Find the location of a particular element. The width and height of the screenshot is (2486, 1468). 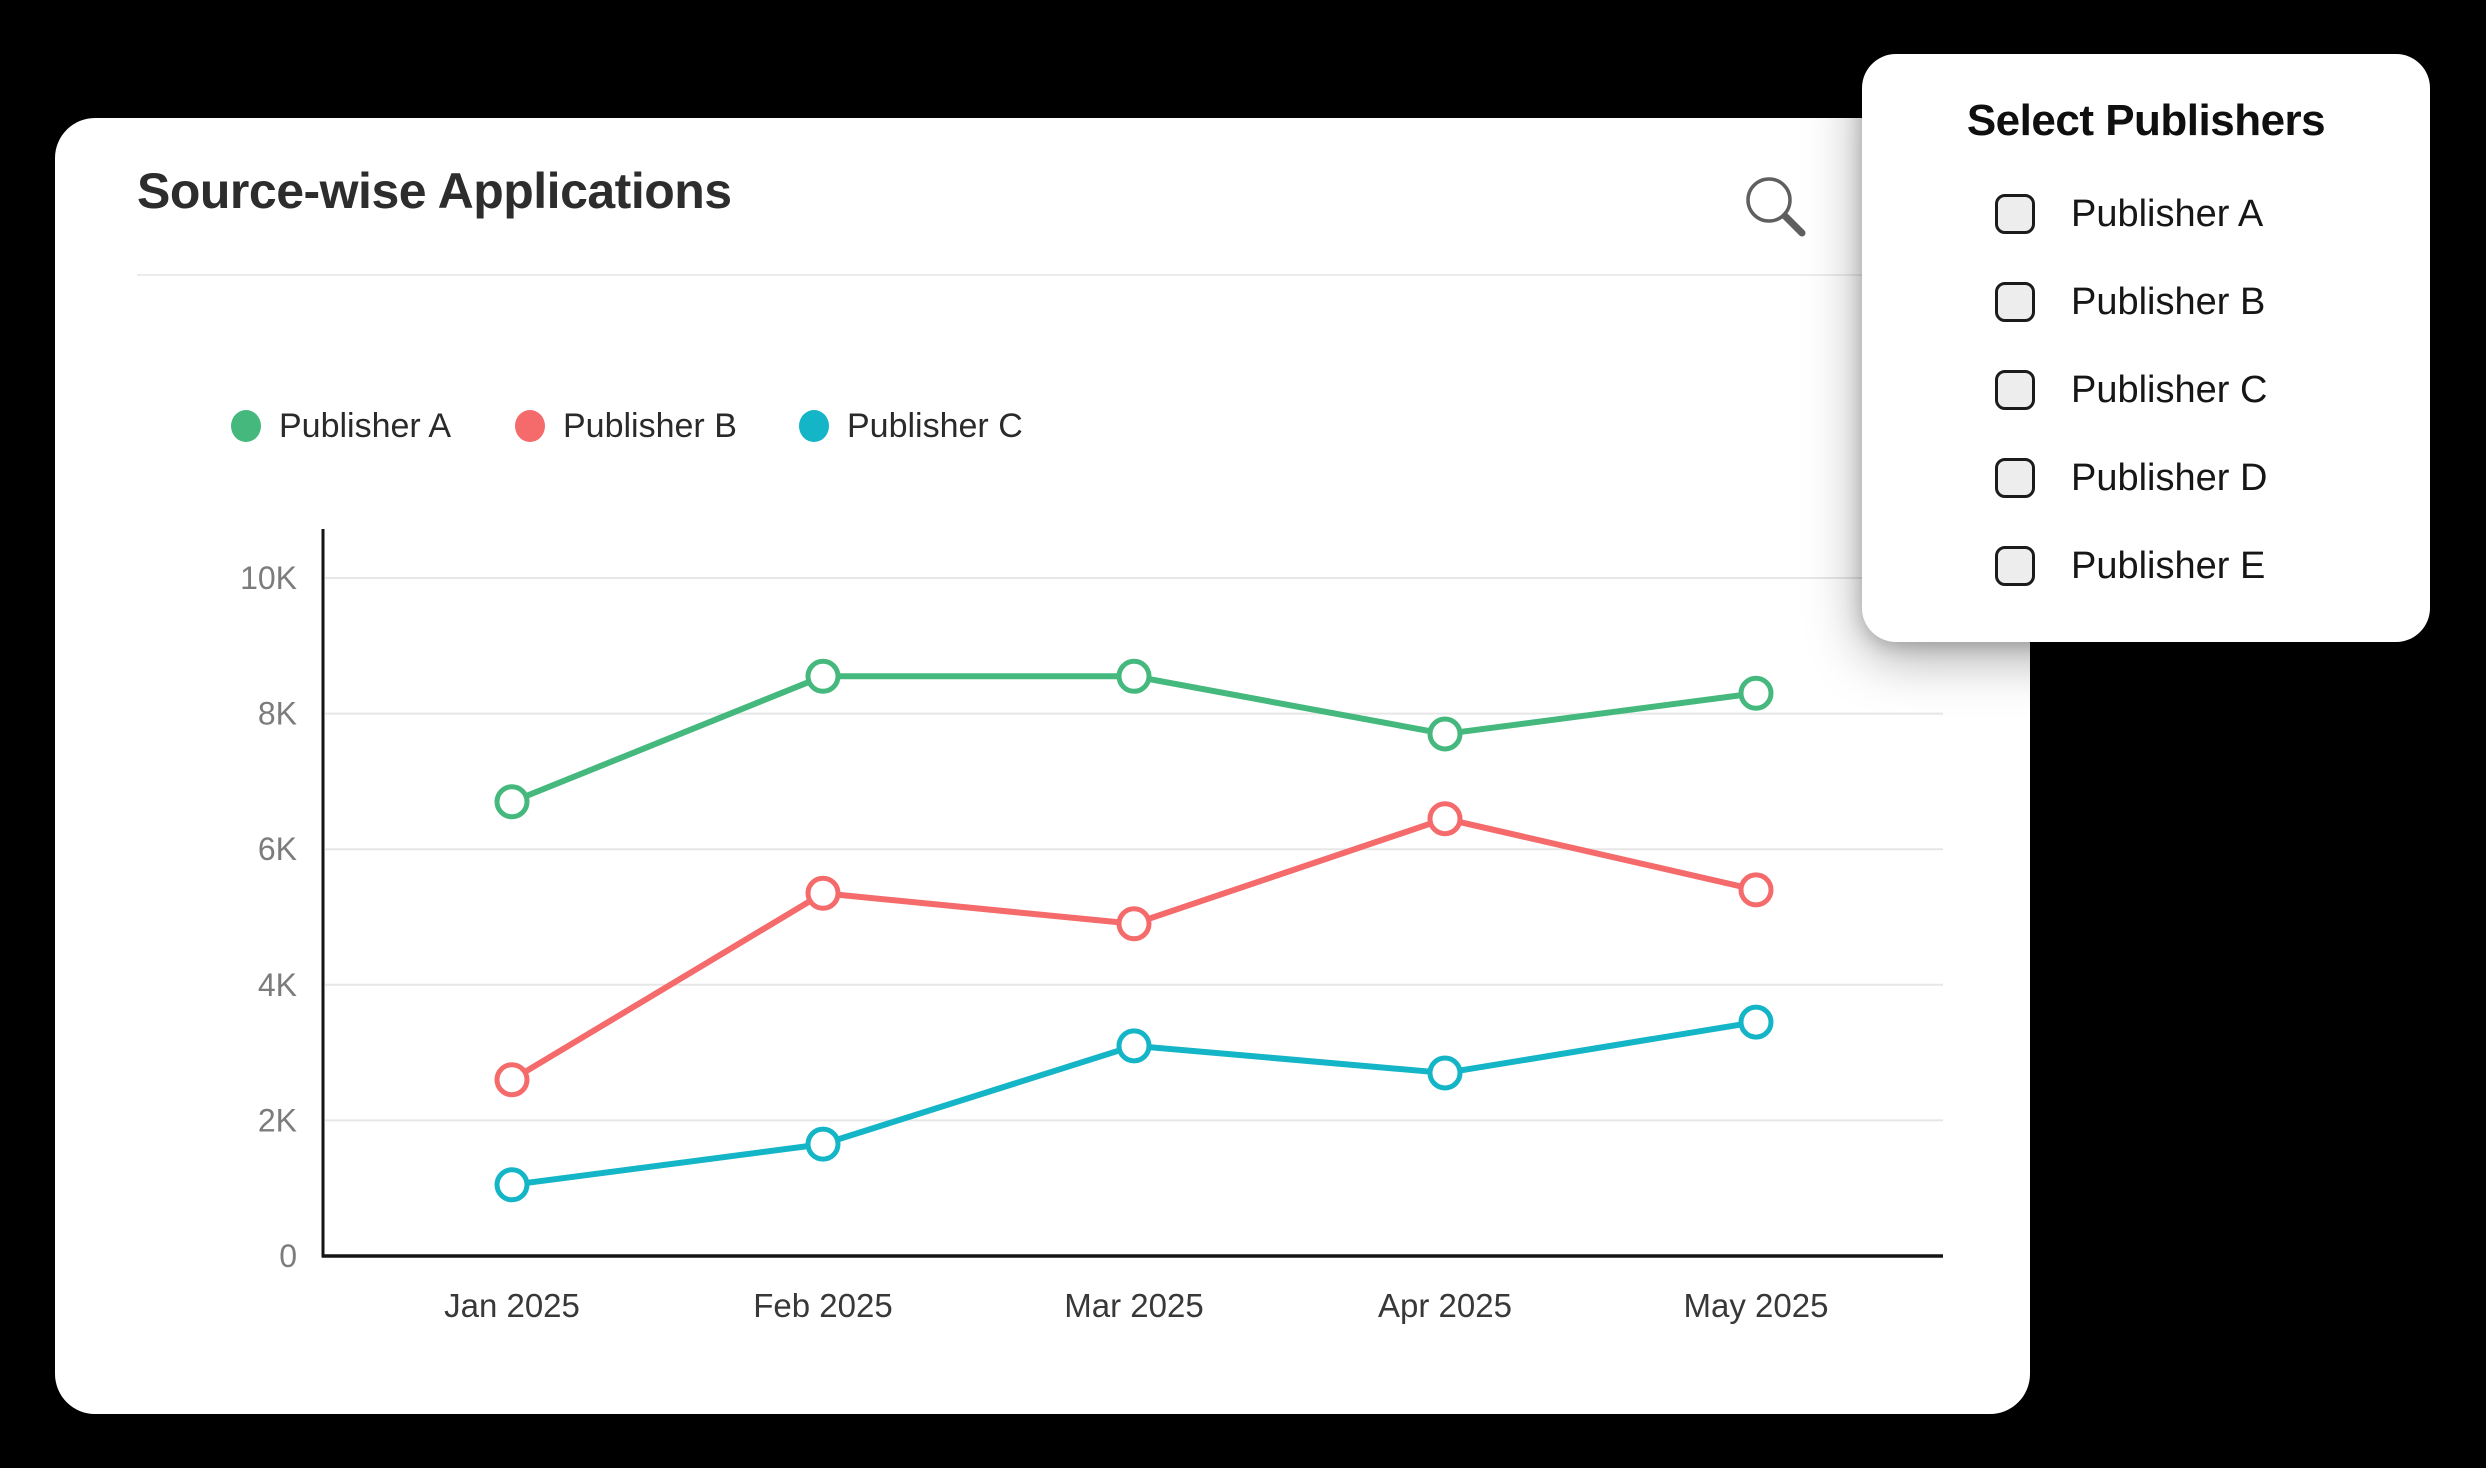

x-tick-label: Mar 2025 is located at coordinates (1133, 1305).